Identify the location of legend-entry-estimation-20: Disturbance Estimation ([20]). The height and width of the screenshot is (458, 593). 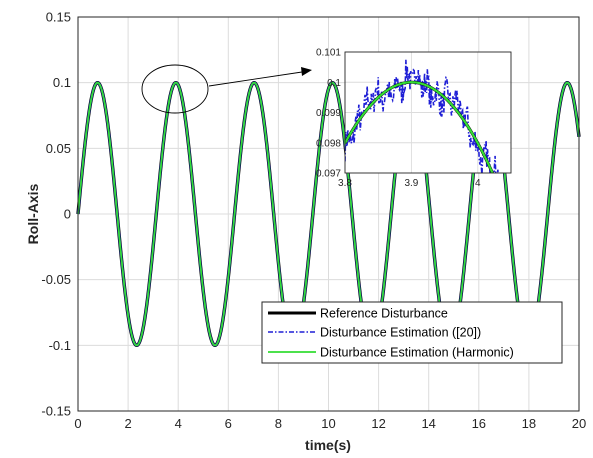
(400, 333).